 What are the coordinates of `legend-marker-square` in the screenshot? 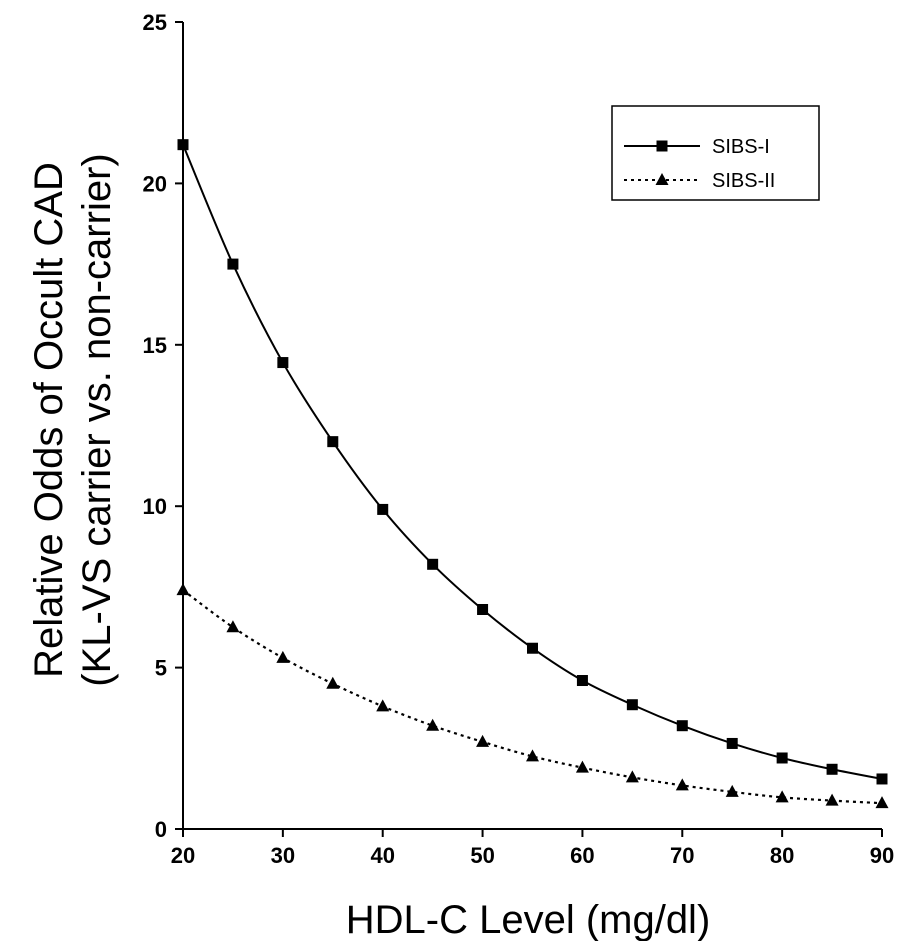 It's located at (662, 146).